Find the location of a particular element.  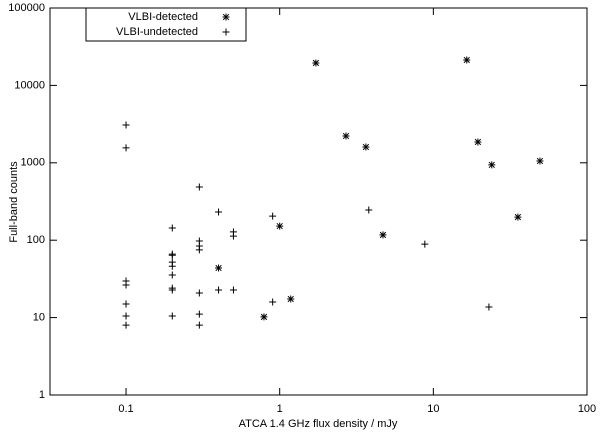

y-axis-label: Full-band counts is located at coordinates (14, 202).